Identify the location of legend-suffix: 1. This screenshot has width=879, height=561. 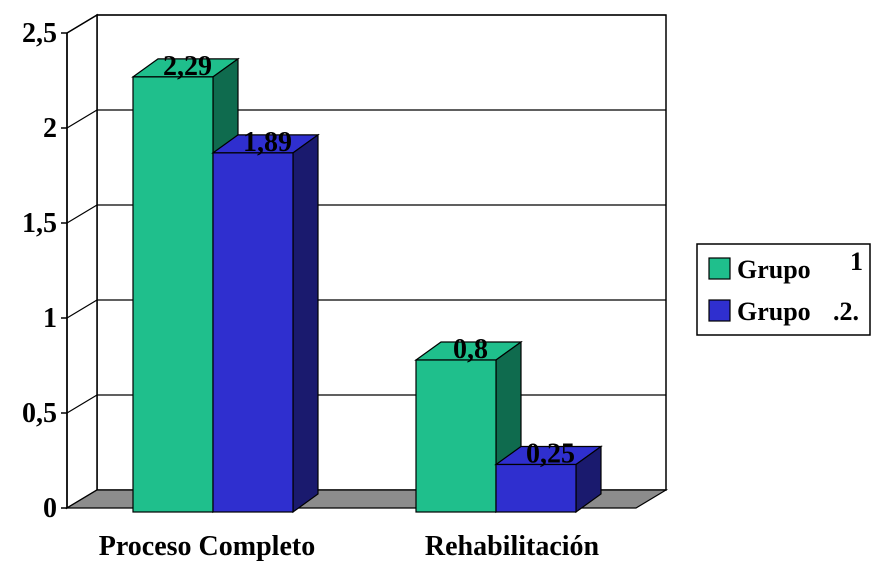
(856, 261).